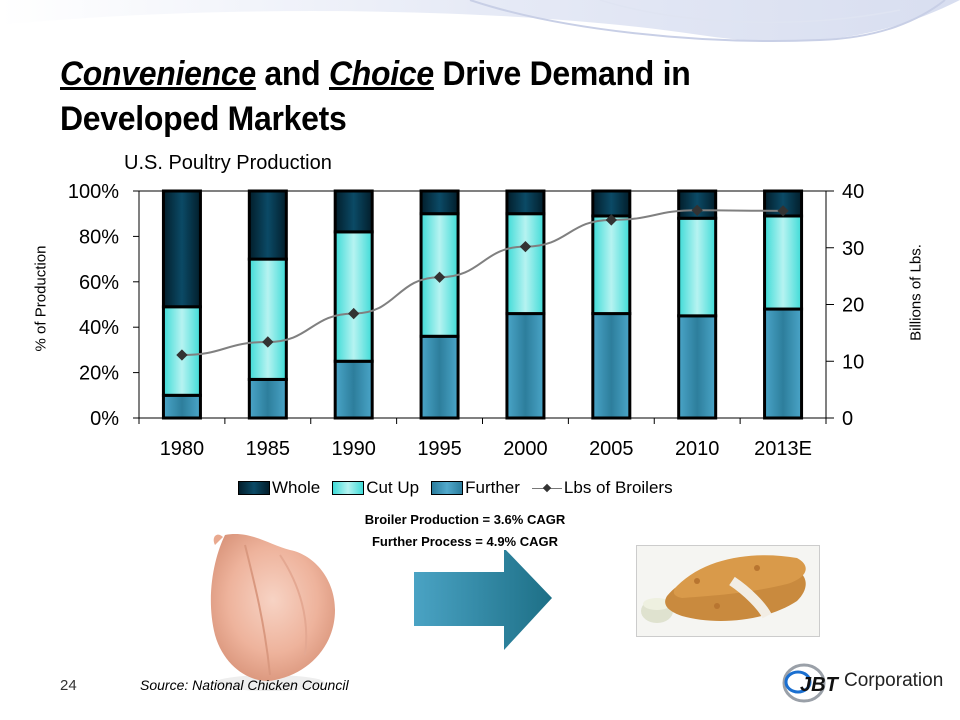 This screenshot has width=960, height=720. What do you see at coordinates (465, 541) in the screenshot?
I see `cagr-further-process: Further Process = 4.9% CAGR` at bounding box center [465, 541].